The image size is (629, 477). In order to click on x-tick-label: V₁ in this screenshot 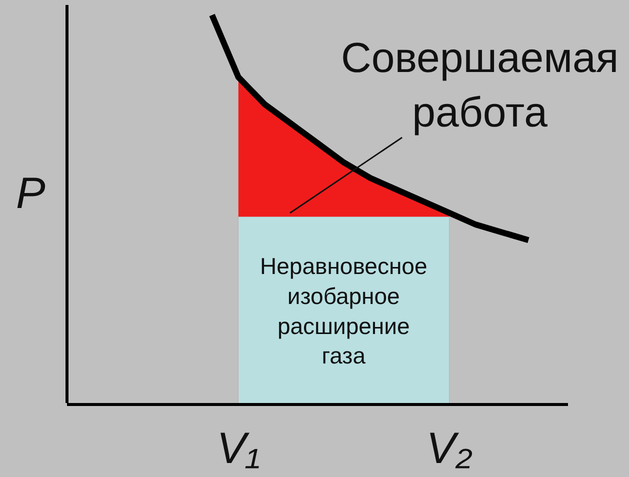, I will do `click(238, 448)`.